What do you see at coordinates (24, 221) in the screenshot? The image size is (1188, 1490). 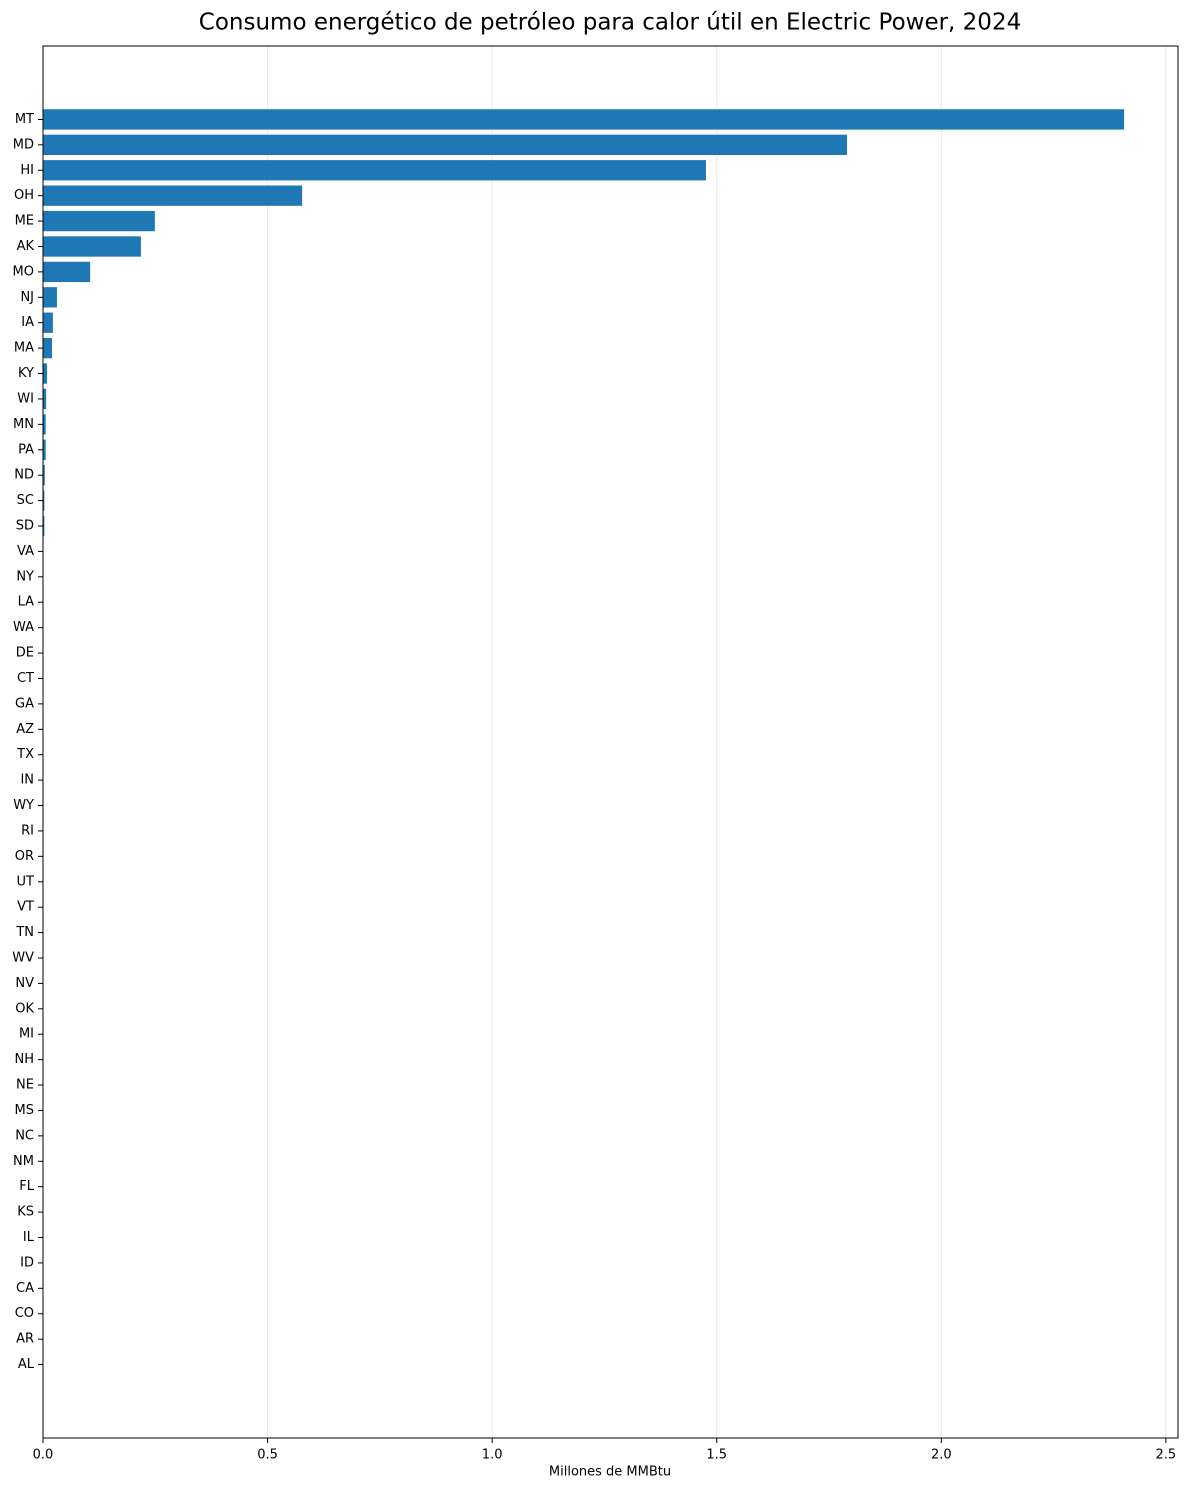 I see `y-tick-label: ME` at bounding box center [24, 221].